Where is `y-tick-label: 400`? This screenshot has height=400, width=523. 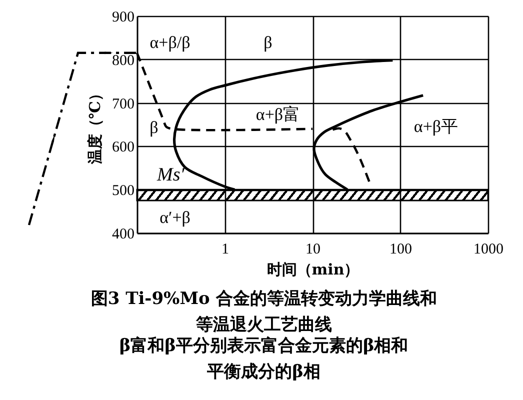
y-tick-label: 400 is located at coordinates (123, 234).